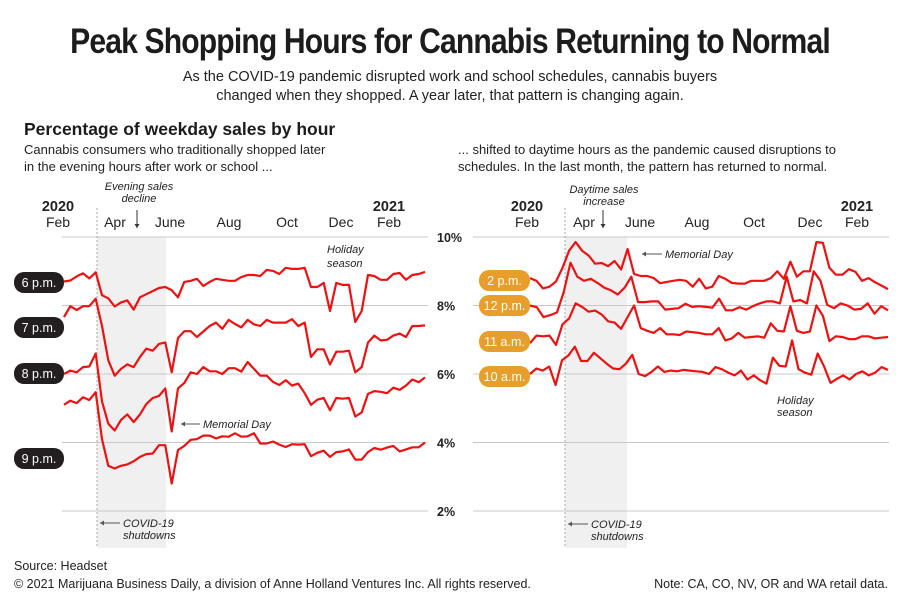  What do you see at coordinates (180, 129) in the screenshot?
I see `section-title: Percentage of weekday sales by hour` at bounding box center [180, 129].